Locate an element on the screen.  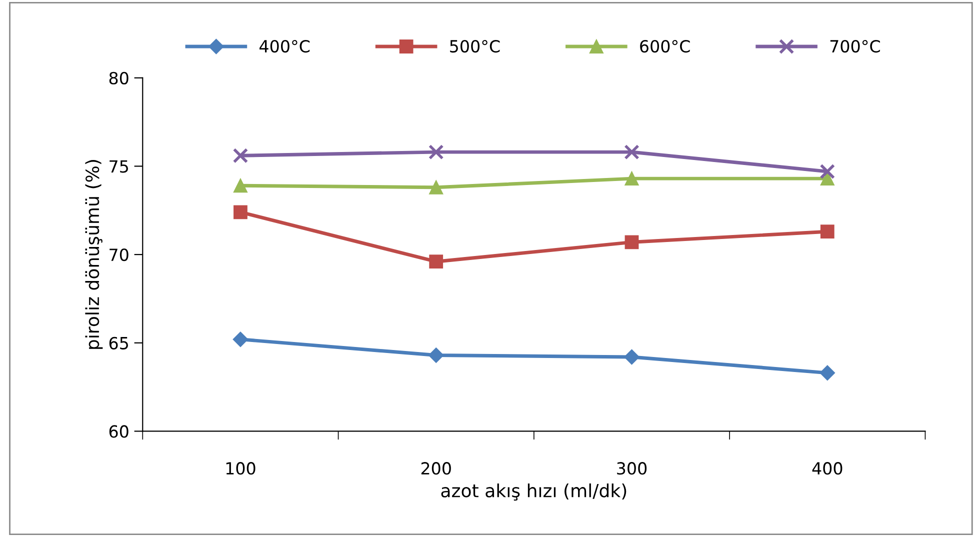
legend-label: 400°C is located at coordinates (285, 46).